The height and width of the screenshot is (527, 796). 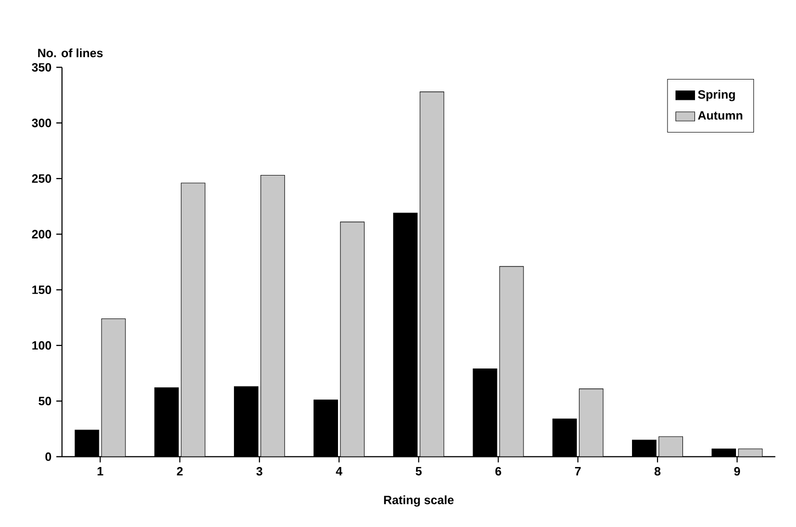 What do you see at coordinates (42, 67) in the screenshot?
I see `y-tick-label: 350` at bounding box center [42, 67].